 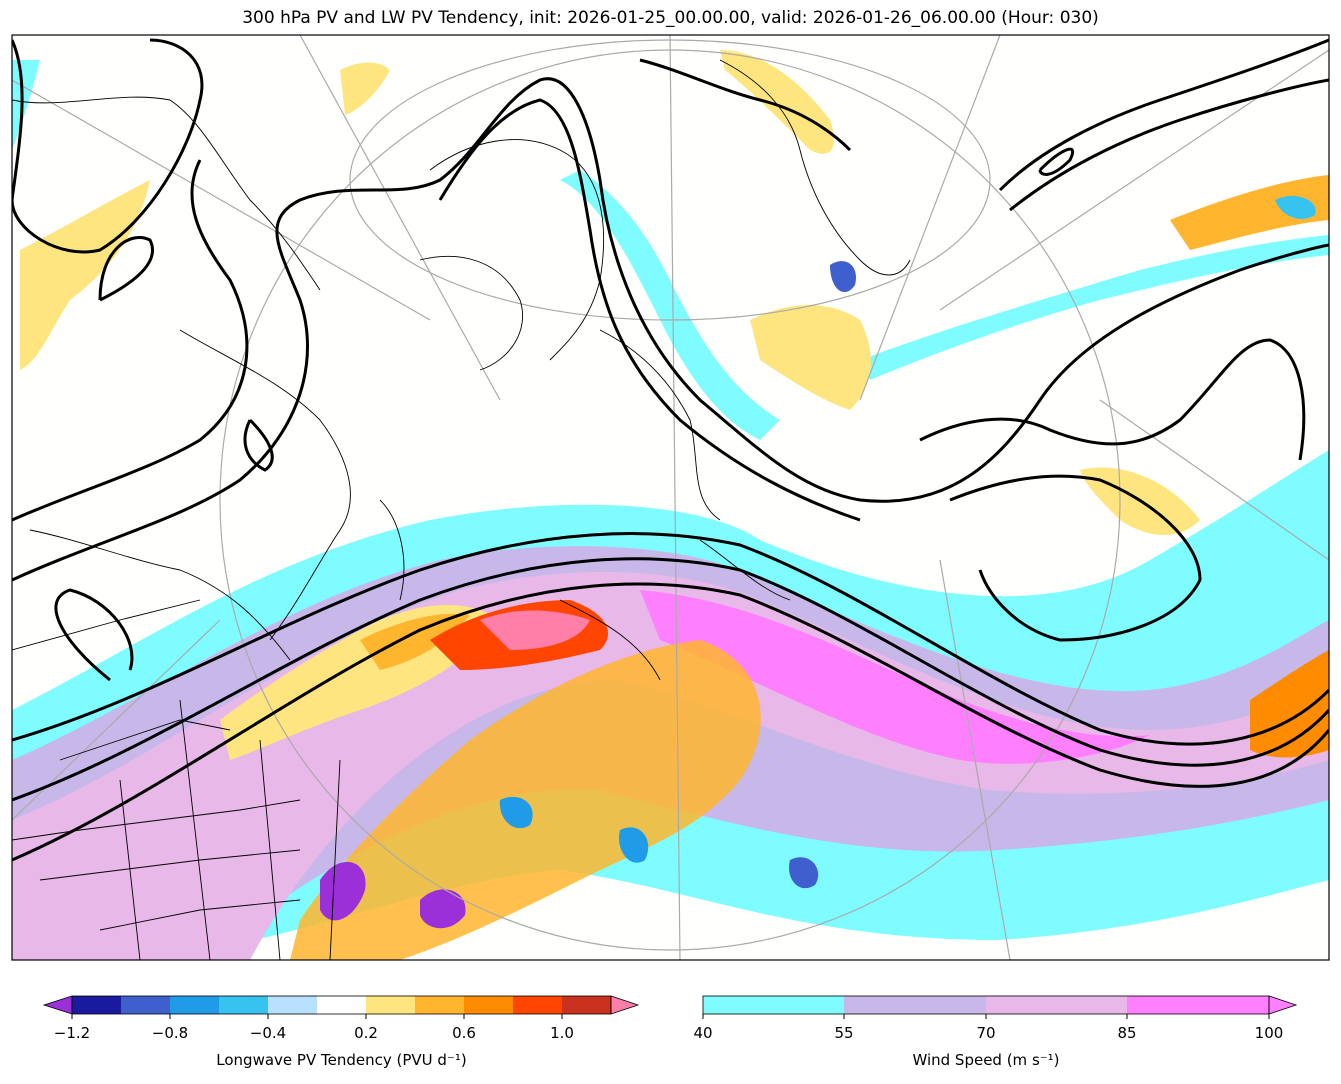 I want to click on pv-tendency-mixed-region, so click(x=525, y=800).